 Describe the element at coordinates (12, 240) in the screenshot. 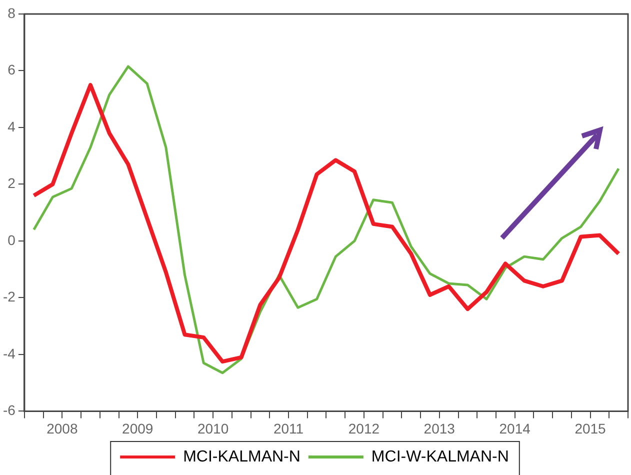

I see `y-tick-label: 0` at that location.